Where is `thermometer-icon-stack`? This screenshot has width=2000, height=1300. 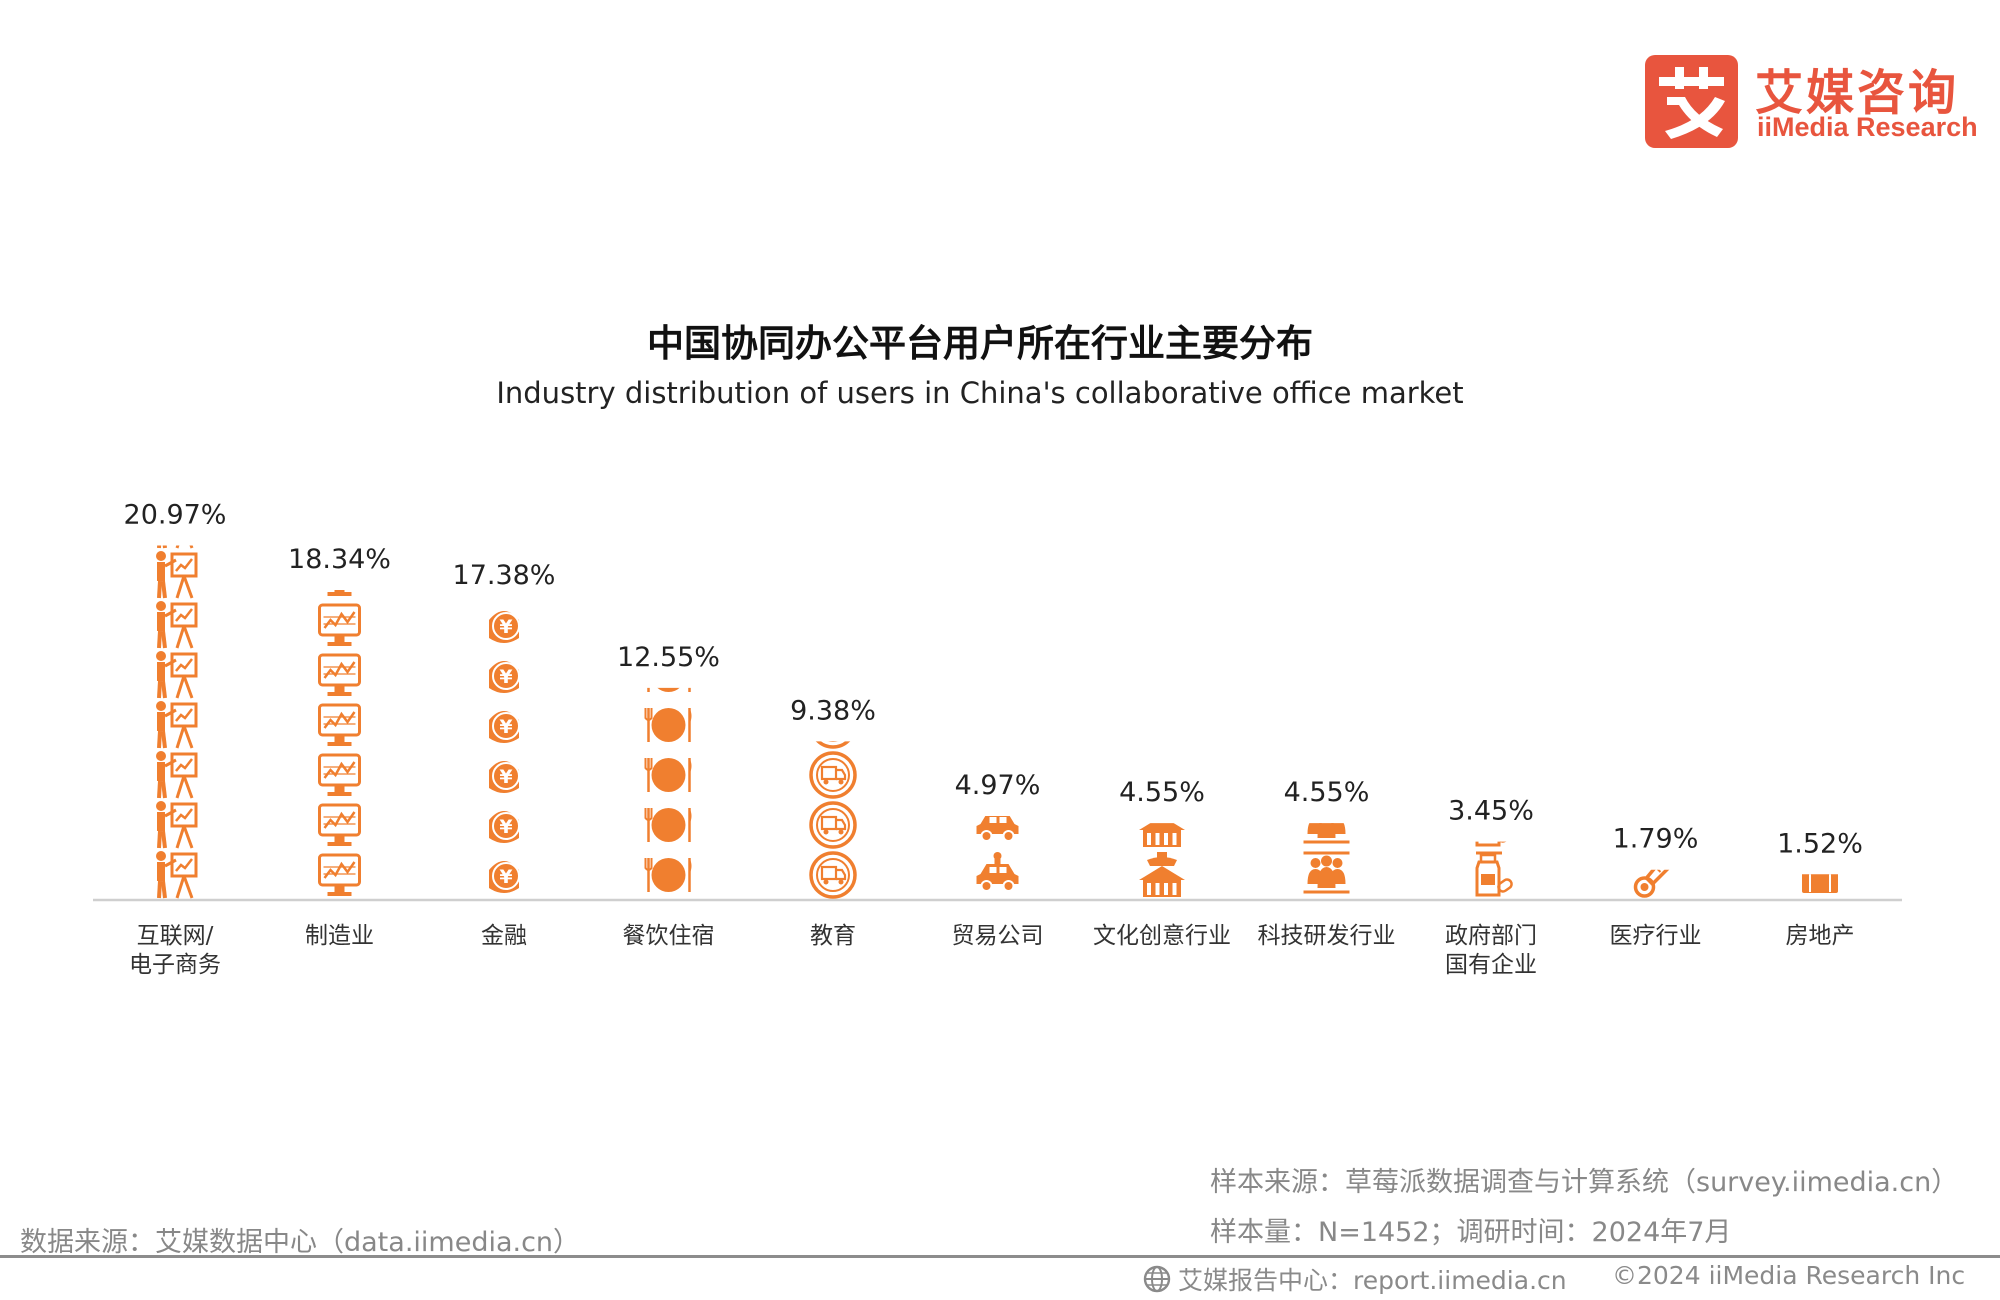 thermometer-icon-stack is located at coordinates (1651, 883).